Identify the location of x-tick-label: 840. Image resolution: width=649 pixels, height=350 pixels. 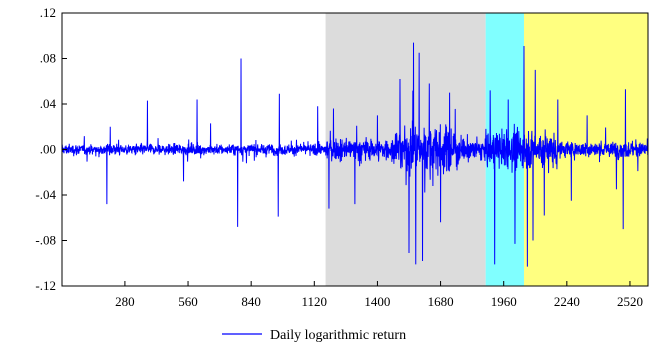
(251, 301).